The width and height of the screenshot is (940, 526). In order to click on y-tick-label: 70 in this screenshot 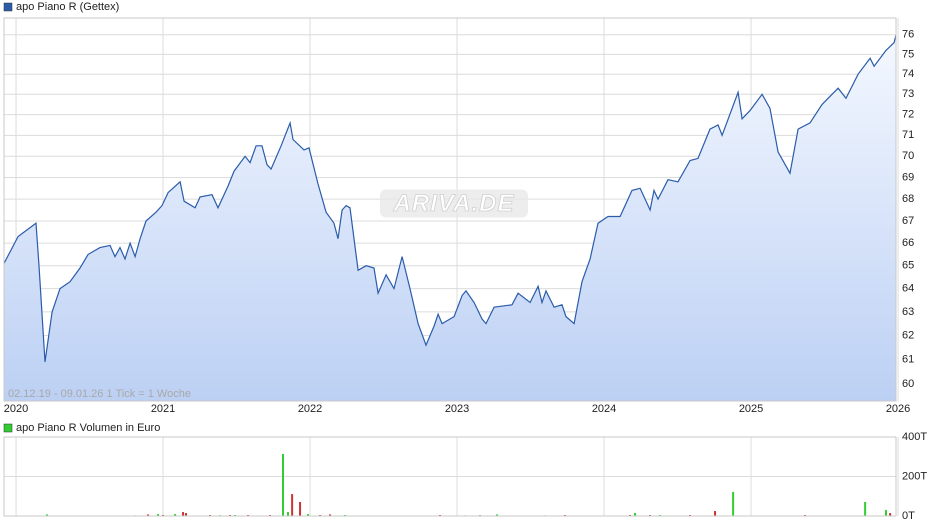, I will do `click(908, 156)`.